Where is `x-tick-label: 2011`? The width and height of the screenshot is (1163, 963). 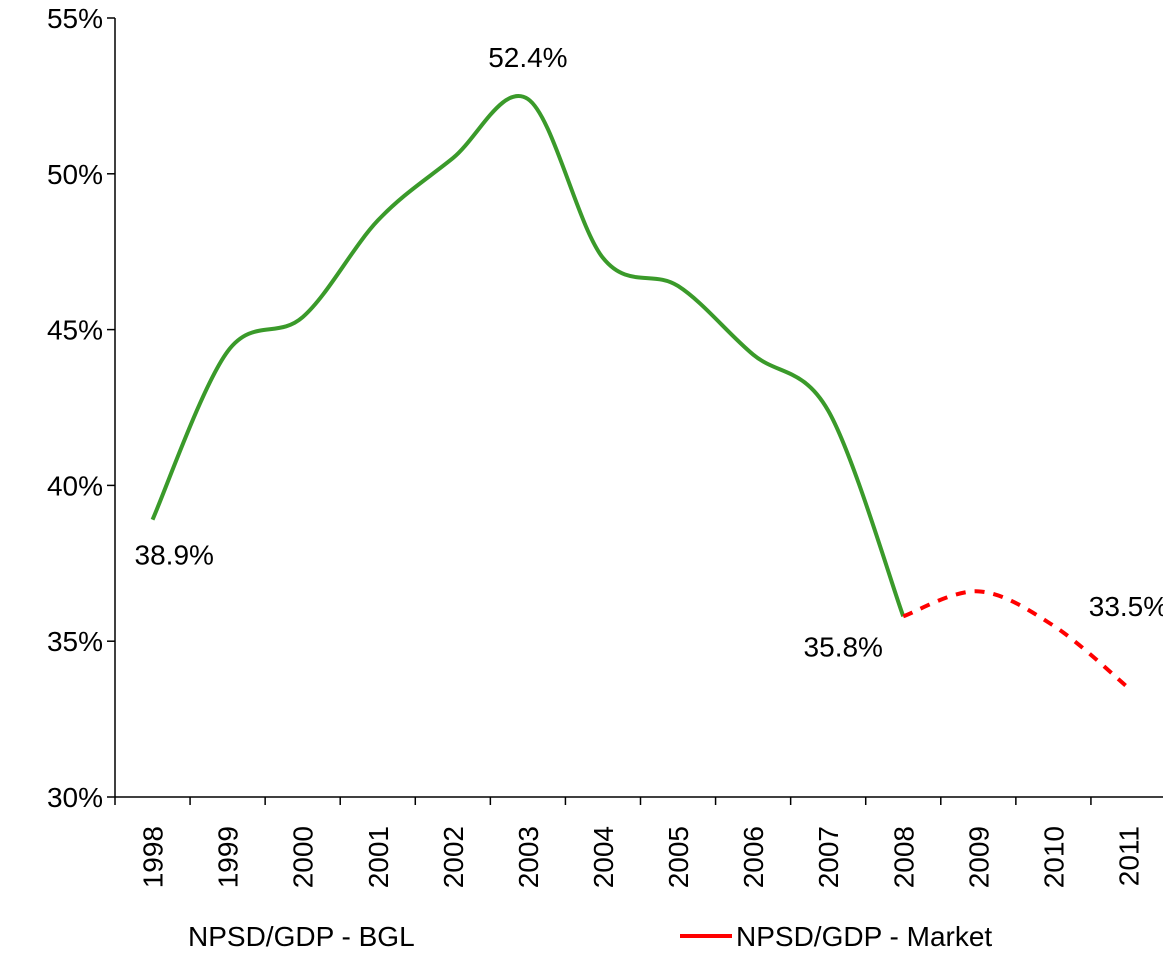
x-tick-label: 2011 is located at coordinates (1128, 856).